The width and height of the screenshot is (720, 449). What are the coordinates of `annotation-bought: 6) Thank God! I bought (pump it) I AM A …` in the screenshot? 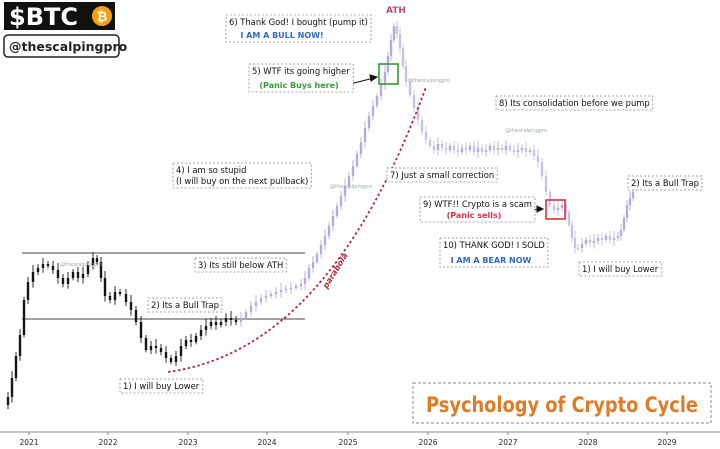 It's located at (298, 28).